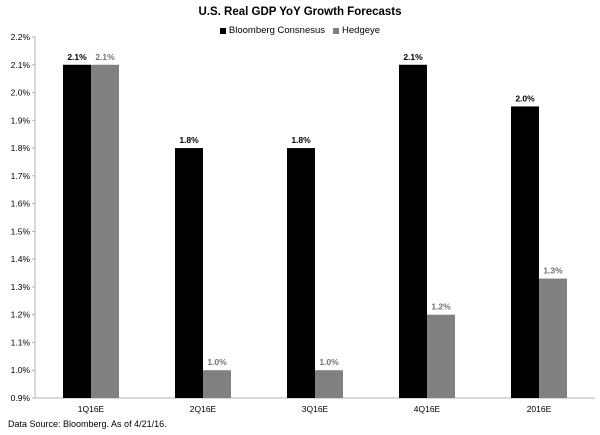 This screenshot has height=435, width=600. I want to click on y-tick-label: 2.2%, so click(21, 37).